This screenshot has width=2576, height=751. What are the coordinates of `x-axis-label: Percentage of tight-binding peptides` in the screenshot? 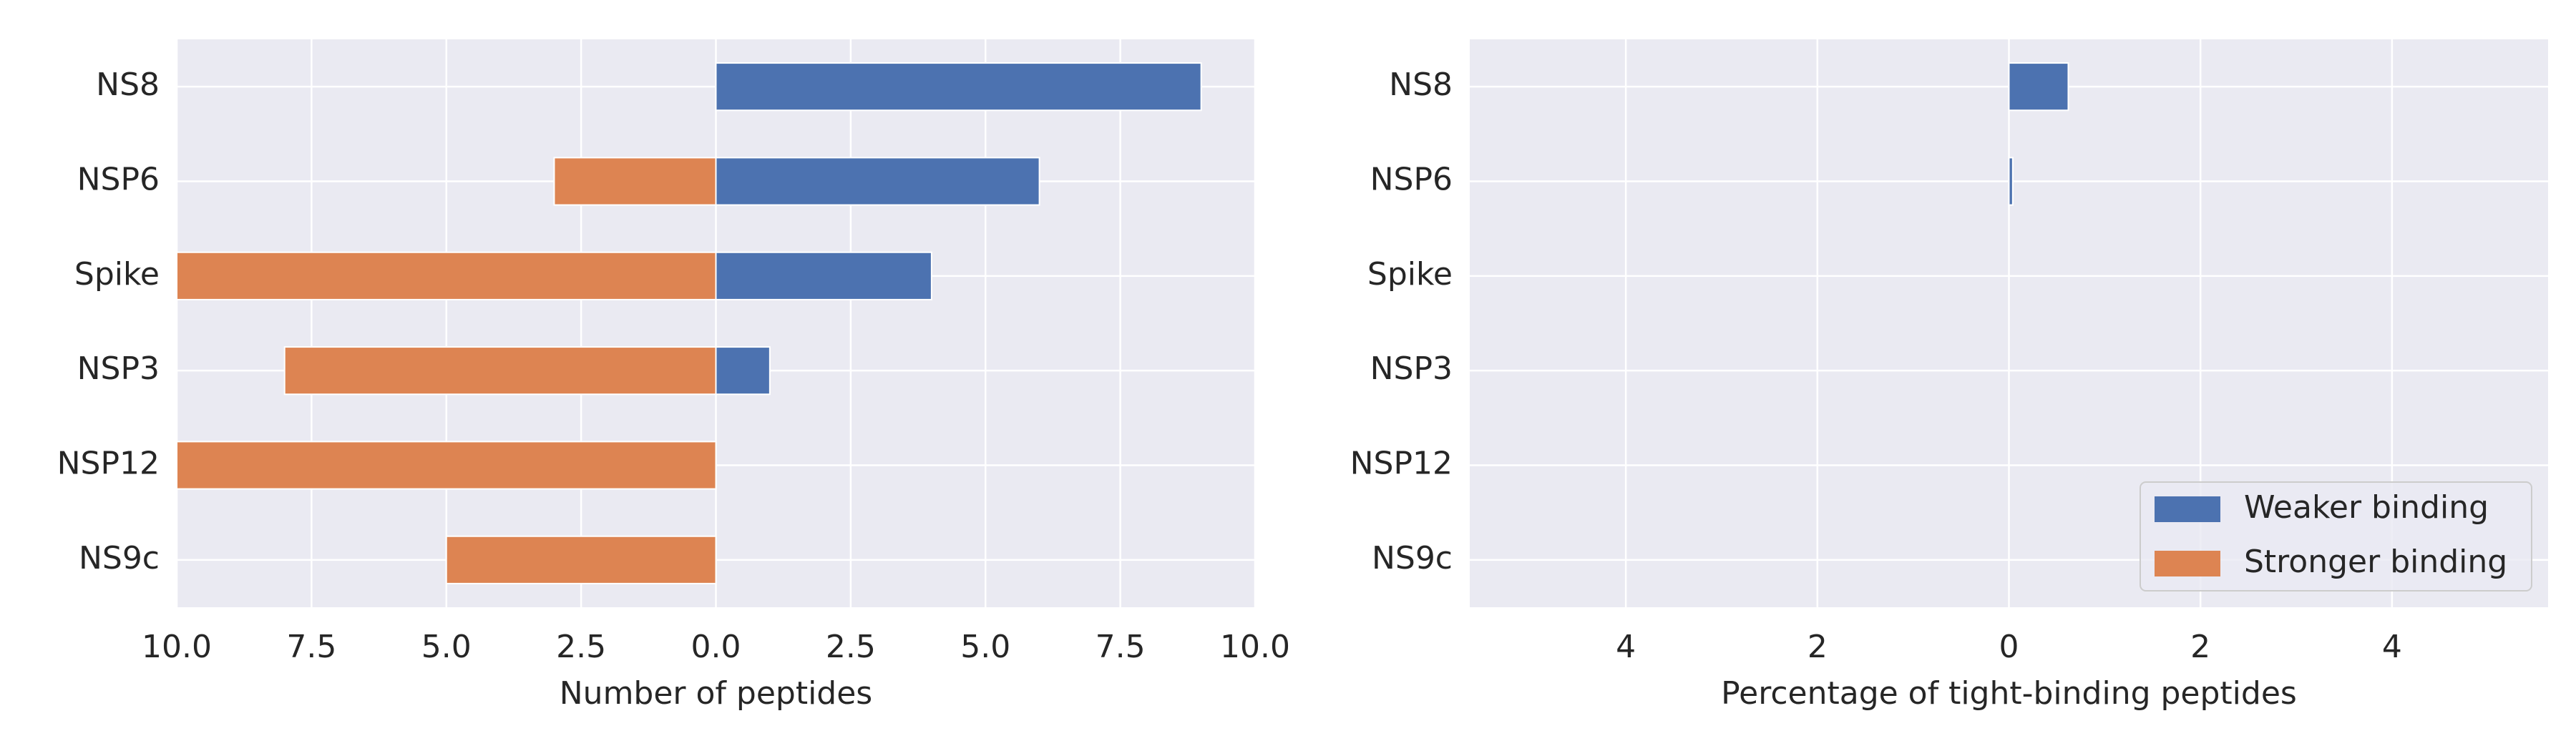 It's located at (2009, 693).